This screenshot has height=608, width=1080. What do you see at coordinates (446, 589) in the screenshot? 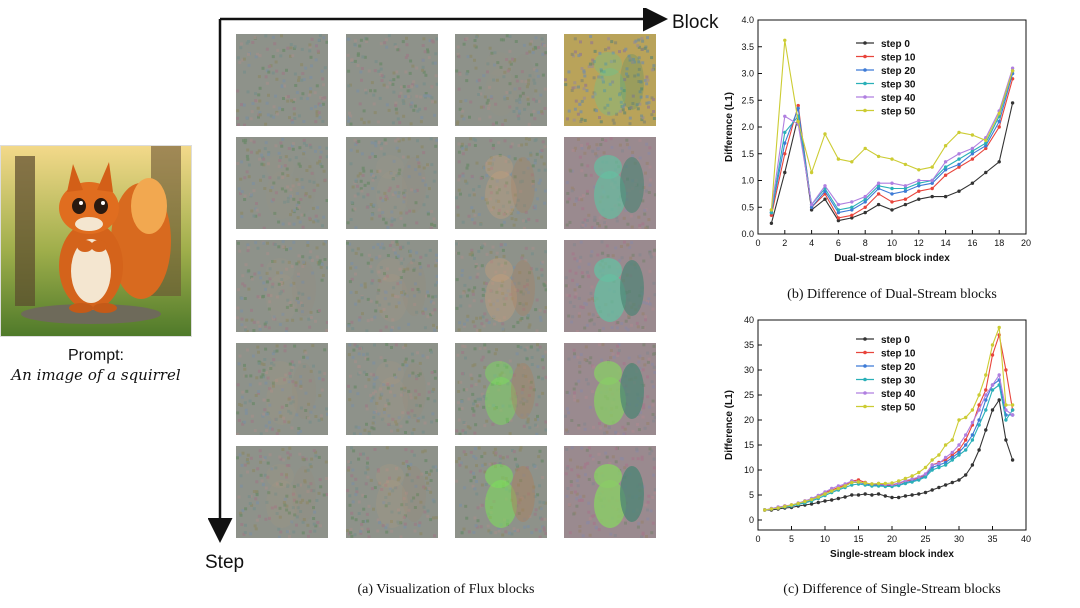
I see `caption-a: (a) Visualization of Flux blocks` at bounding box center [446, 589].